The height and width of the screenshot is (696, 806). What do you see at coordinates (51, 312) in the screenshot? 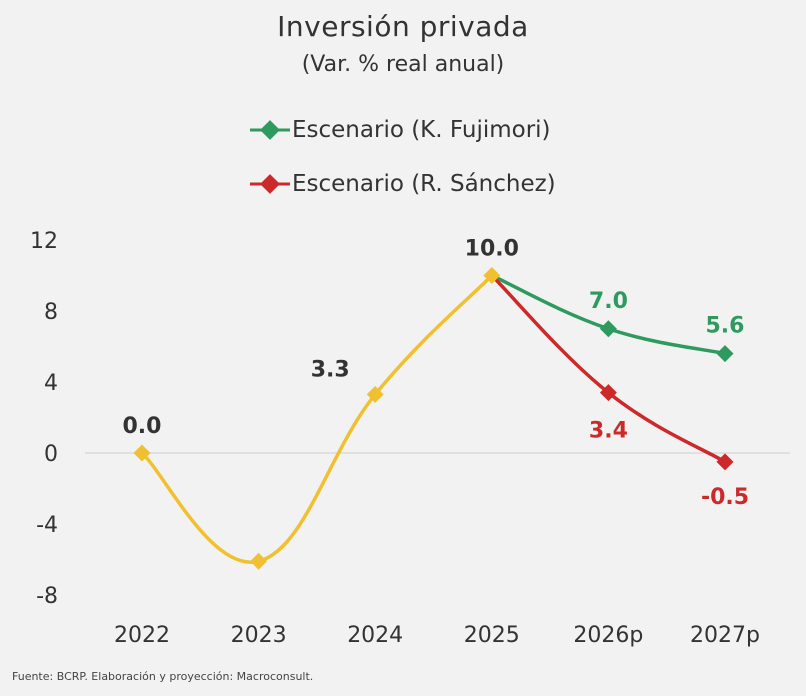
I see `y-tick-label: 8` at bounding box center [51, 312].